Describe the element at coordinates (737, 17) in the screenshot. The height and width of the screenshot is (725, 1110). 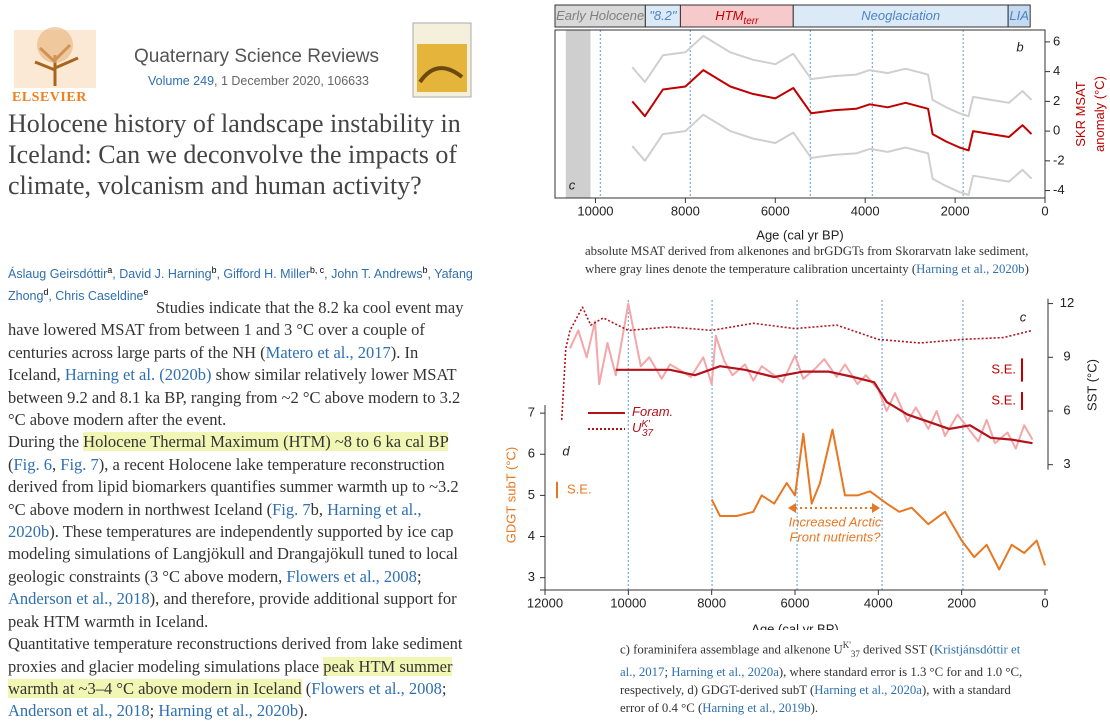
I see `period-label: HTMterr` at that location.